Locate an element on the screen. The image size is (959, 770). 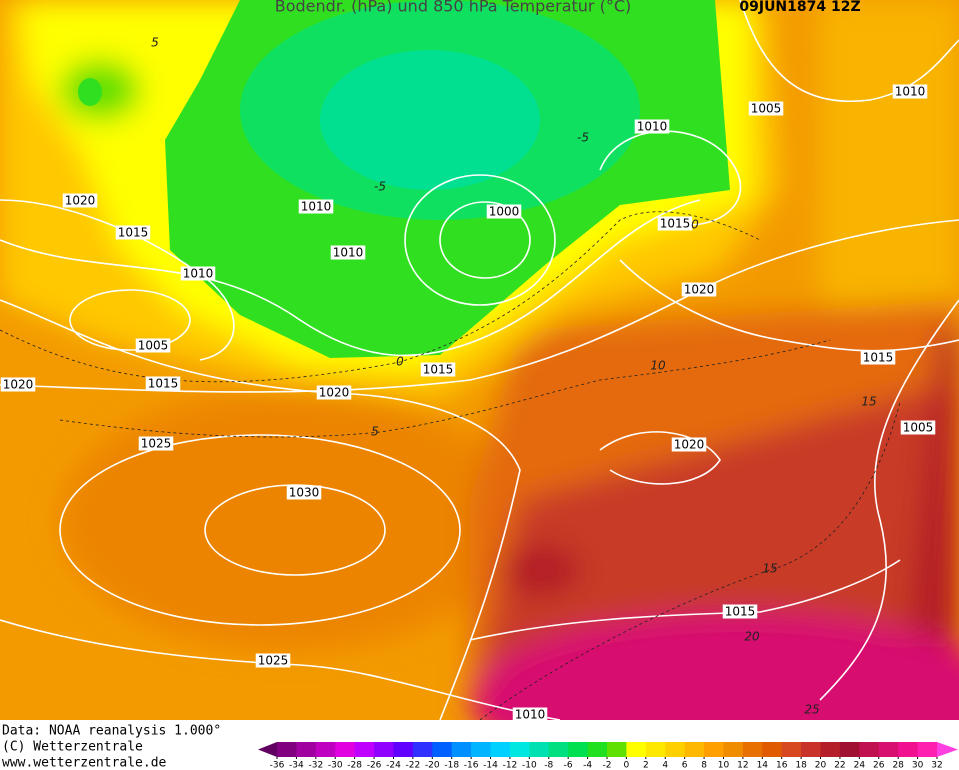
isobar-label: 1030 is located at coordinates (304, 493).